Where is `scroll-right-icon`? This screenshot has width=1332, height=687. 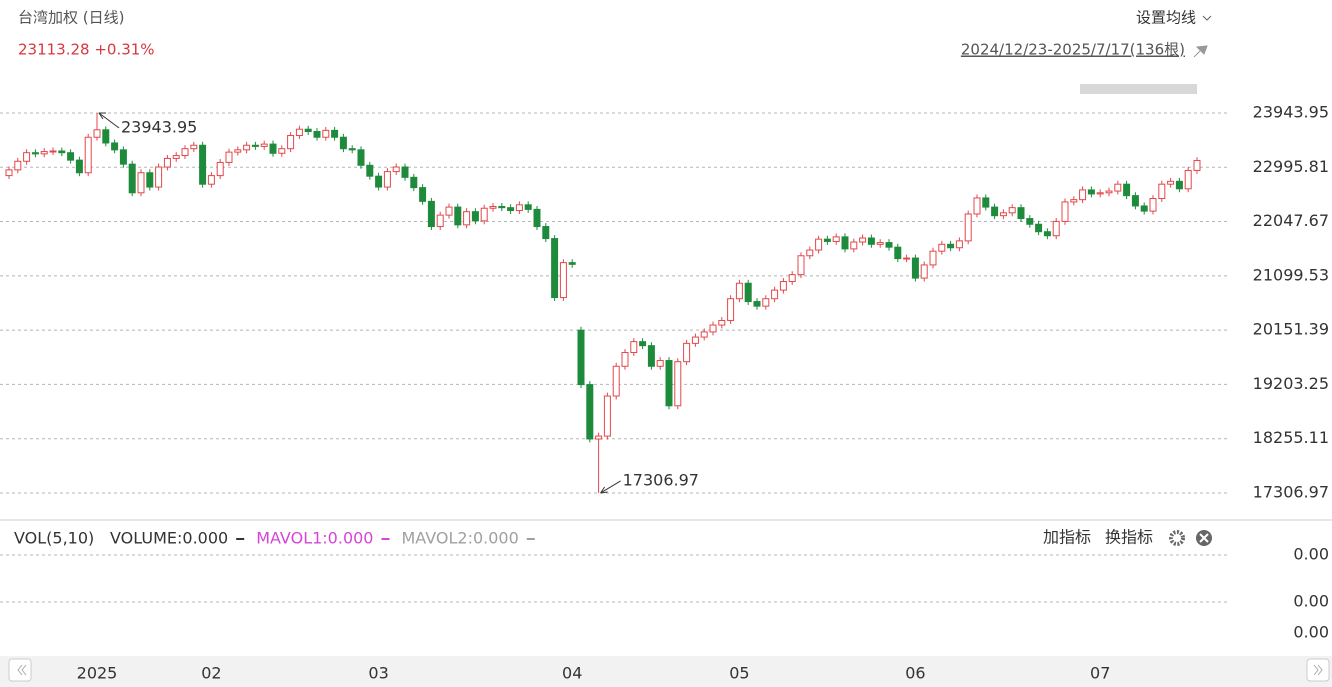
scroll-right-icon is located at coordinates (1318, 670).